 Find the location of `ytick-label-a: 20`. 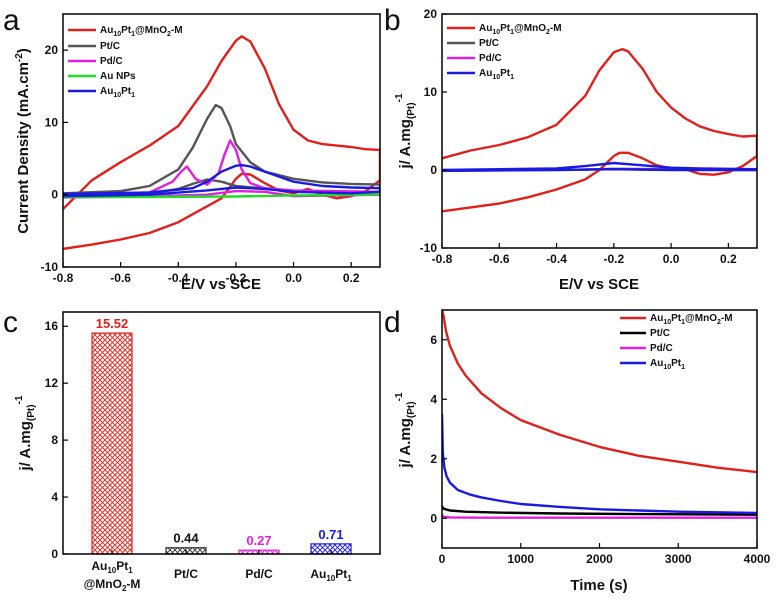

ytick-label-a: 20 is located at coordinates (52, 50).